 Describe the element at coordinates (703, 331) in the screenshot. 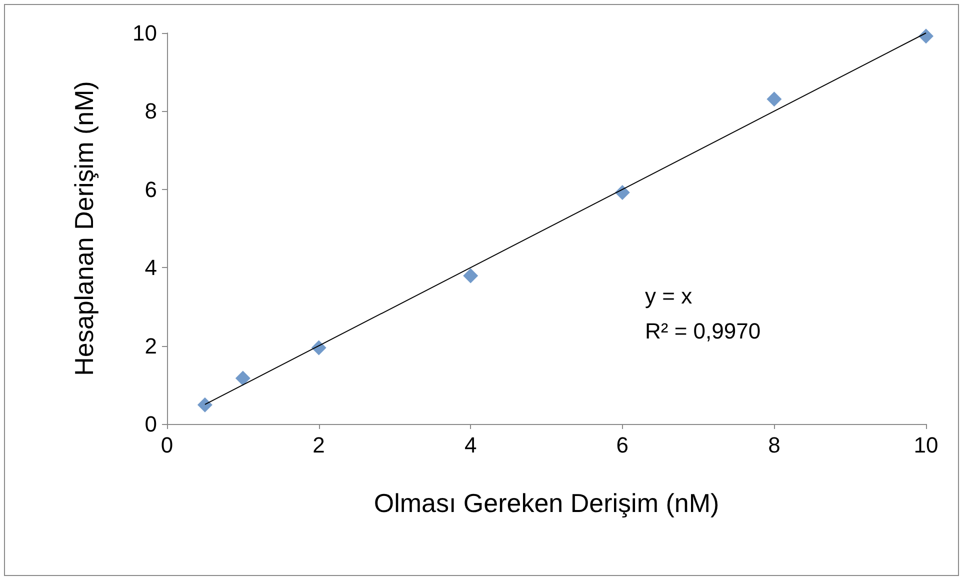

I see `annotation: R² = 0,9970` at that location.